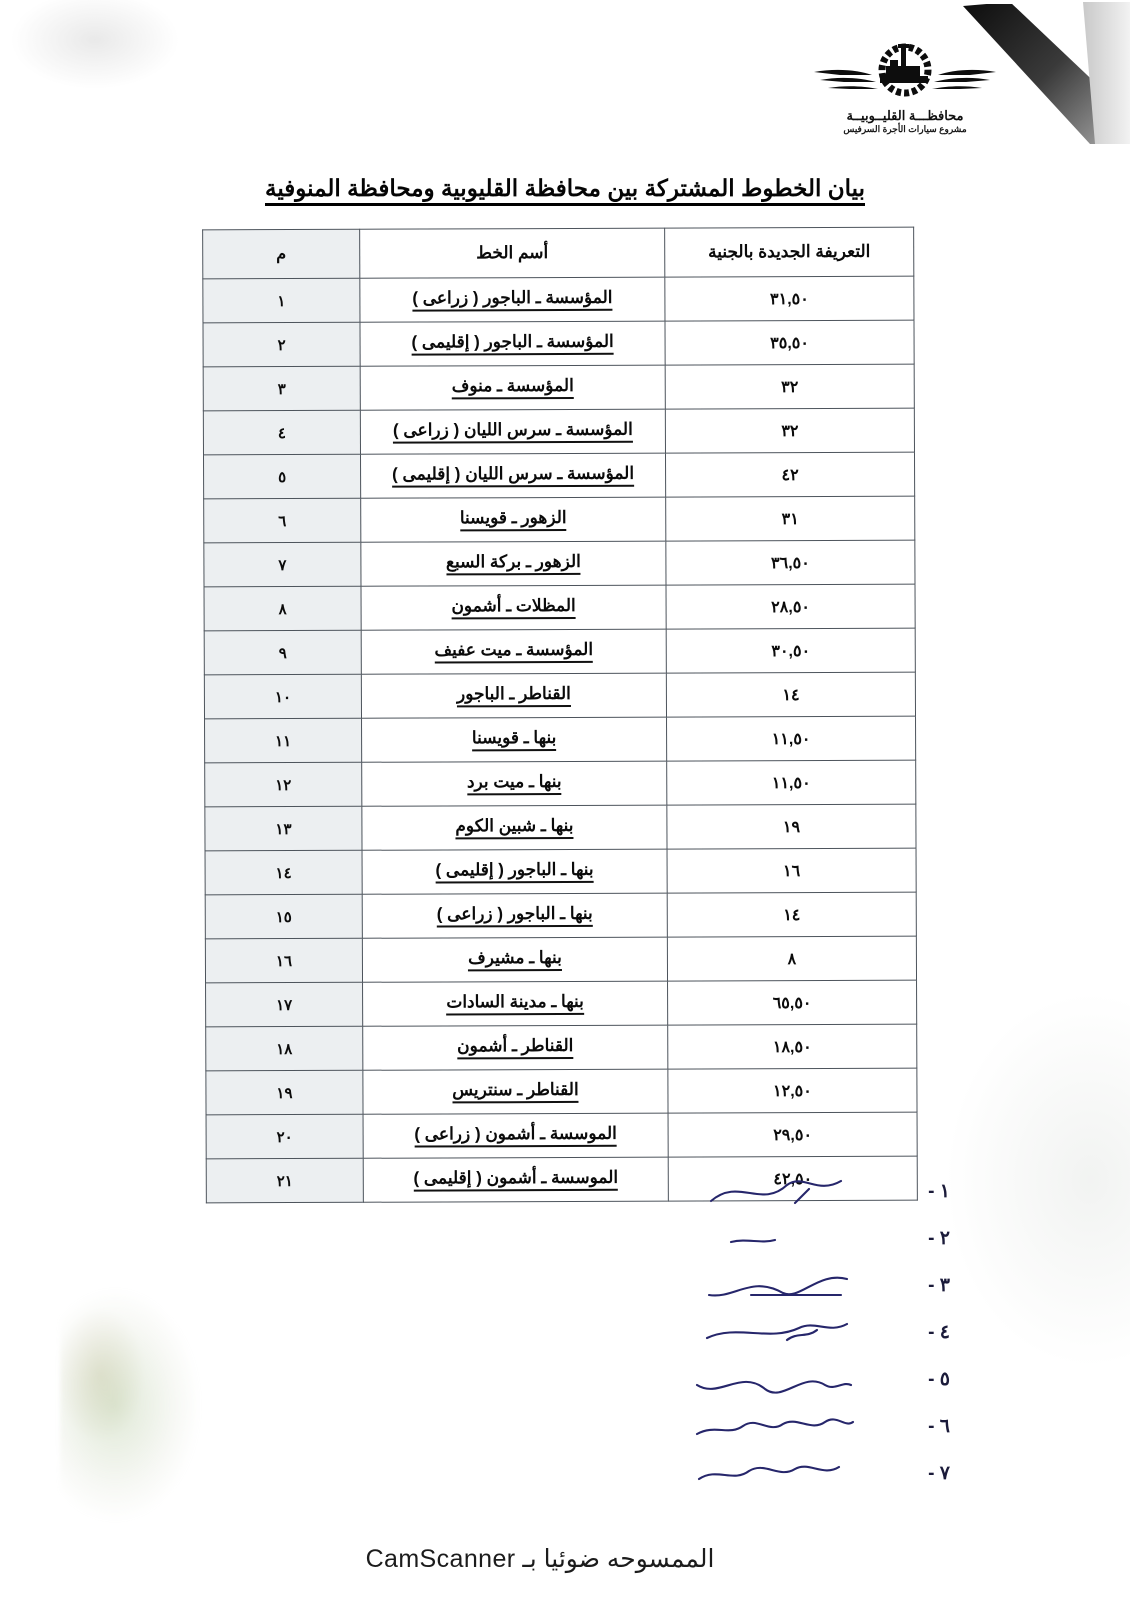 The image size is (1130, 1600). Describe the element at coordinates (789, 343) in the screenshot. I see `cell-fare: ٣٥,٥٠` at that location.